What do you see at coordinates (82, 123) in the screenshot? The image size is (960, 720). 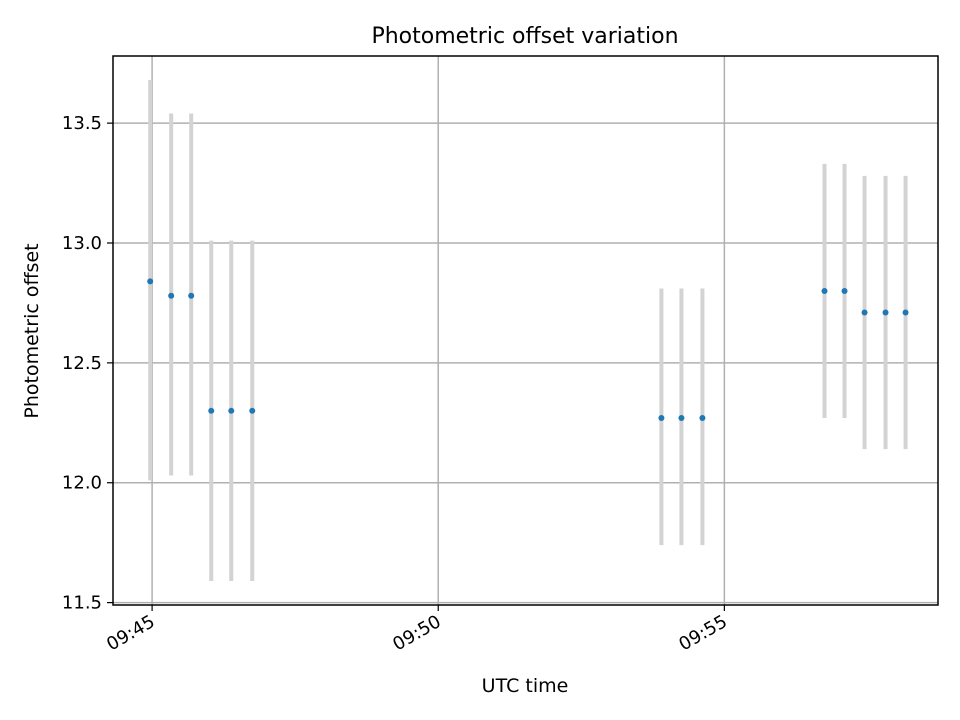 I see `y-tick-label: 13.5` at bounding box center [82, 123].